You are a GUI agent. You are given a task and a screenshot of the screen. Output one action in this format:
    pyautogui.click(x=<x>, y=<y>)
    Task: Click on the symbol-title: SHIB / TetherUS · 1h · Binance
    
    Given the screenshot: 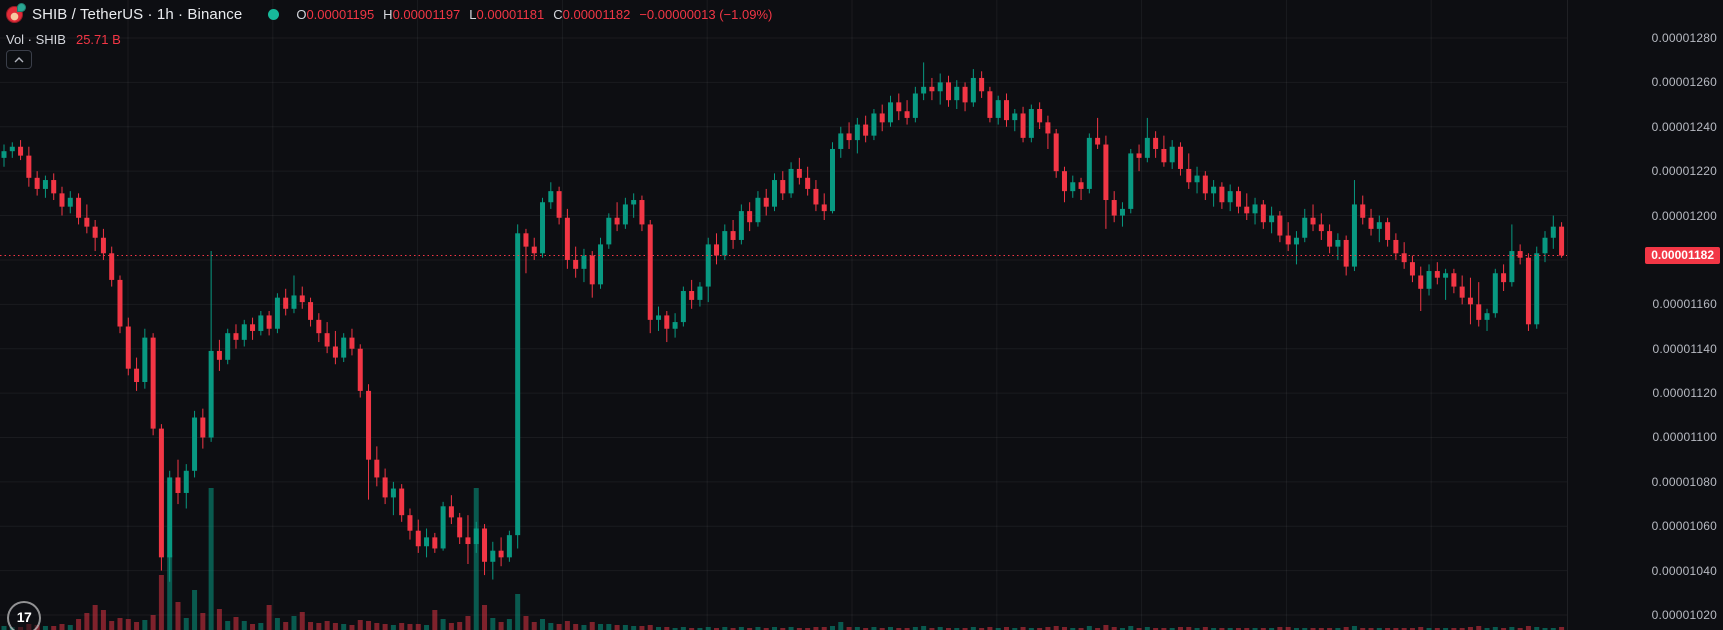 What is the action you would take?
    pyautogui.click(x=137, y=14)
    